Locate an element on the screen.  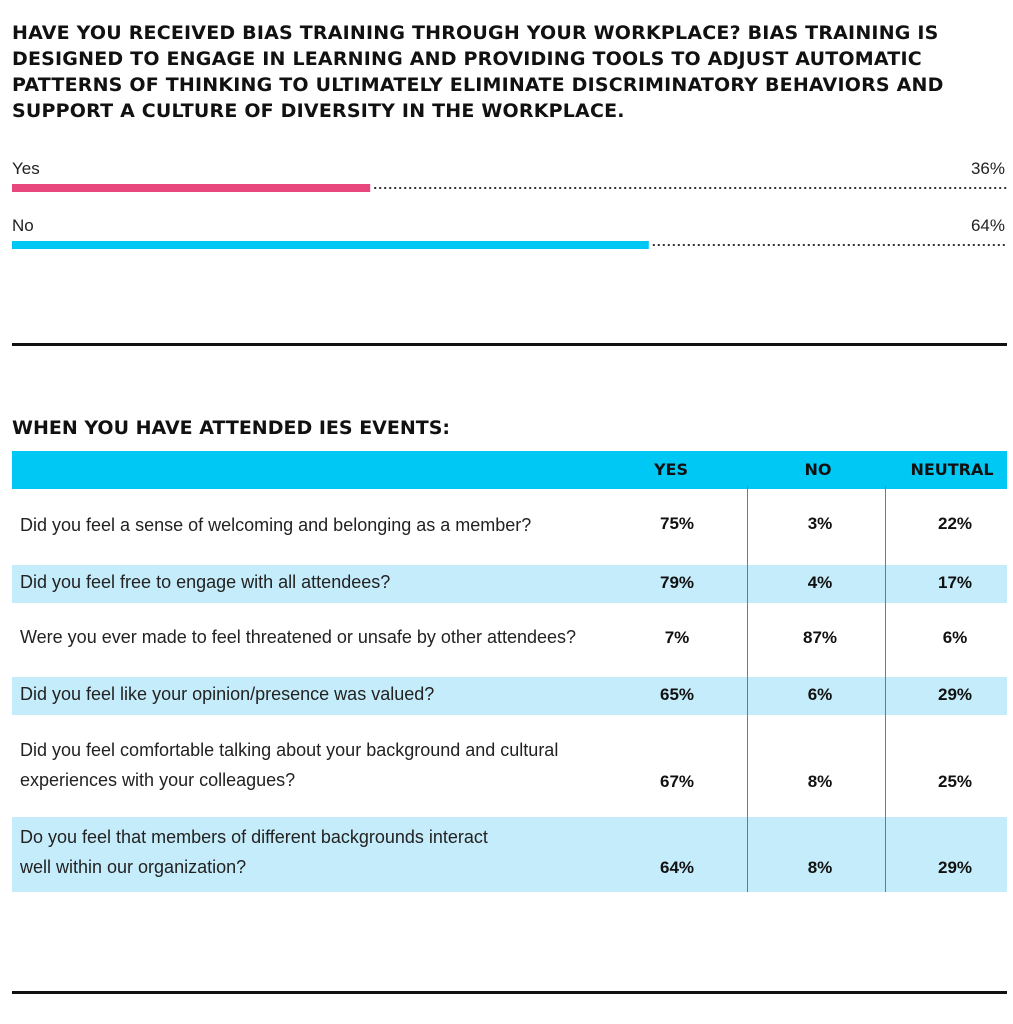
cell-neutral: 22% is located at coordinates (955, 523).